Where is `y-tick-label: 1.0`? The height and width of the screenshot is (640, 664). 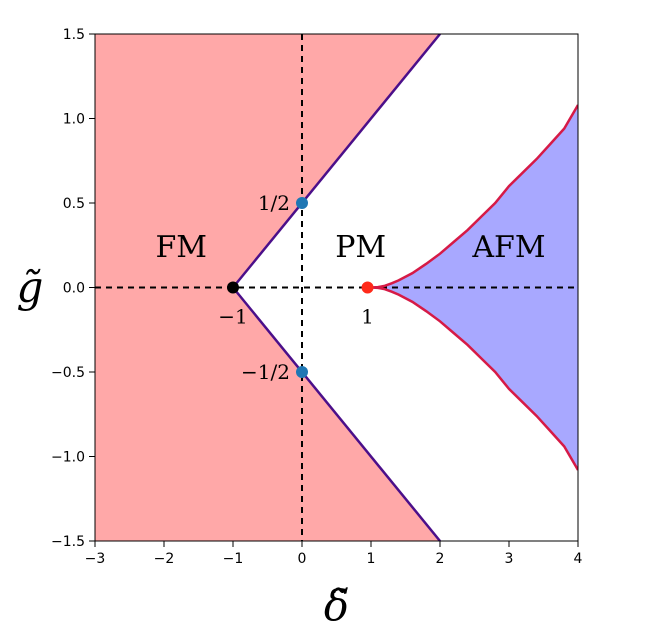
y-tick-label: 1.0 is located at coordinates (74, 120).